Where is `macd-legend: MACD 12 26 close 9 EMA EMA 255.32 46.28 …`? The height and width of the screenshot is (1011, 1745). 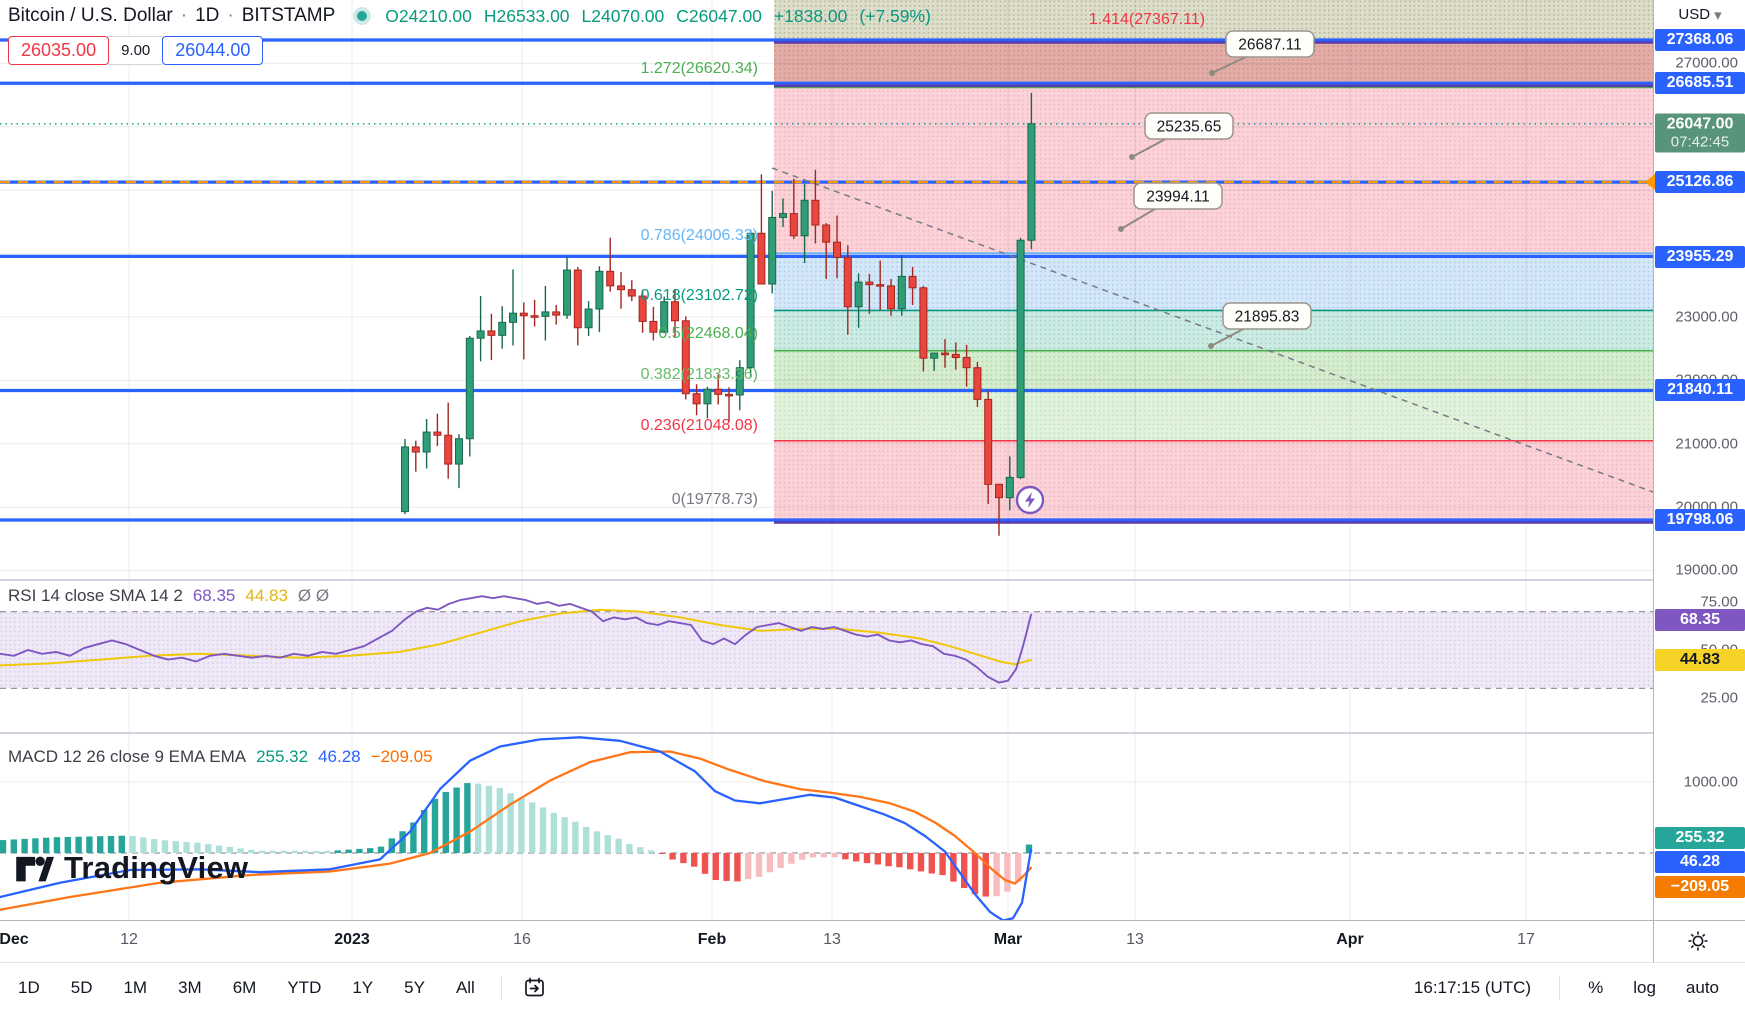 macd-legend: MACD 12 26 close 9 EMA EMA 255.32 46.28 … is located at coordinates (220, 757).